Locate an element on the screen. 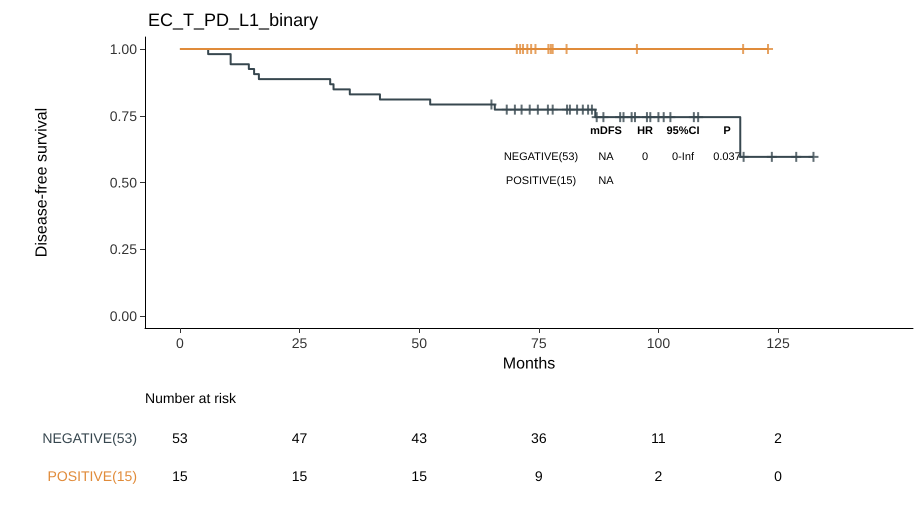  annotation: 0 is located at coordinates (645, 157).